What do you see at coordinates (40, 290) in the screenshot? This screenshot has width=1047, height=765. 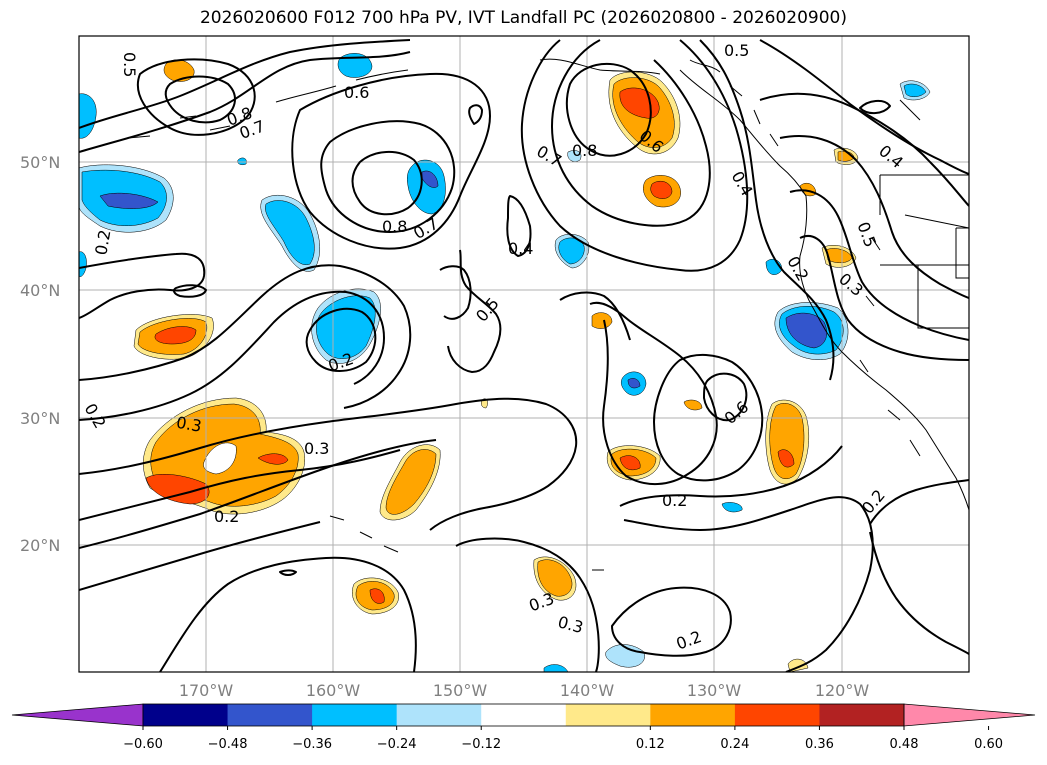 I see `lat-label: 40°N` at bounding box center [40, 290].